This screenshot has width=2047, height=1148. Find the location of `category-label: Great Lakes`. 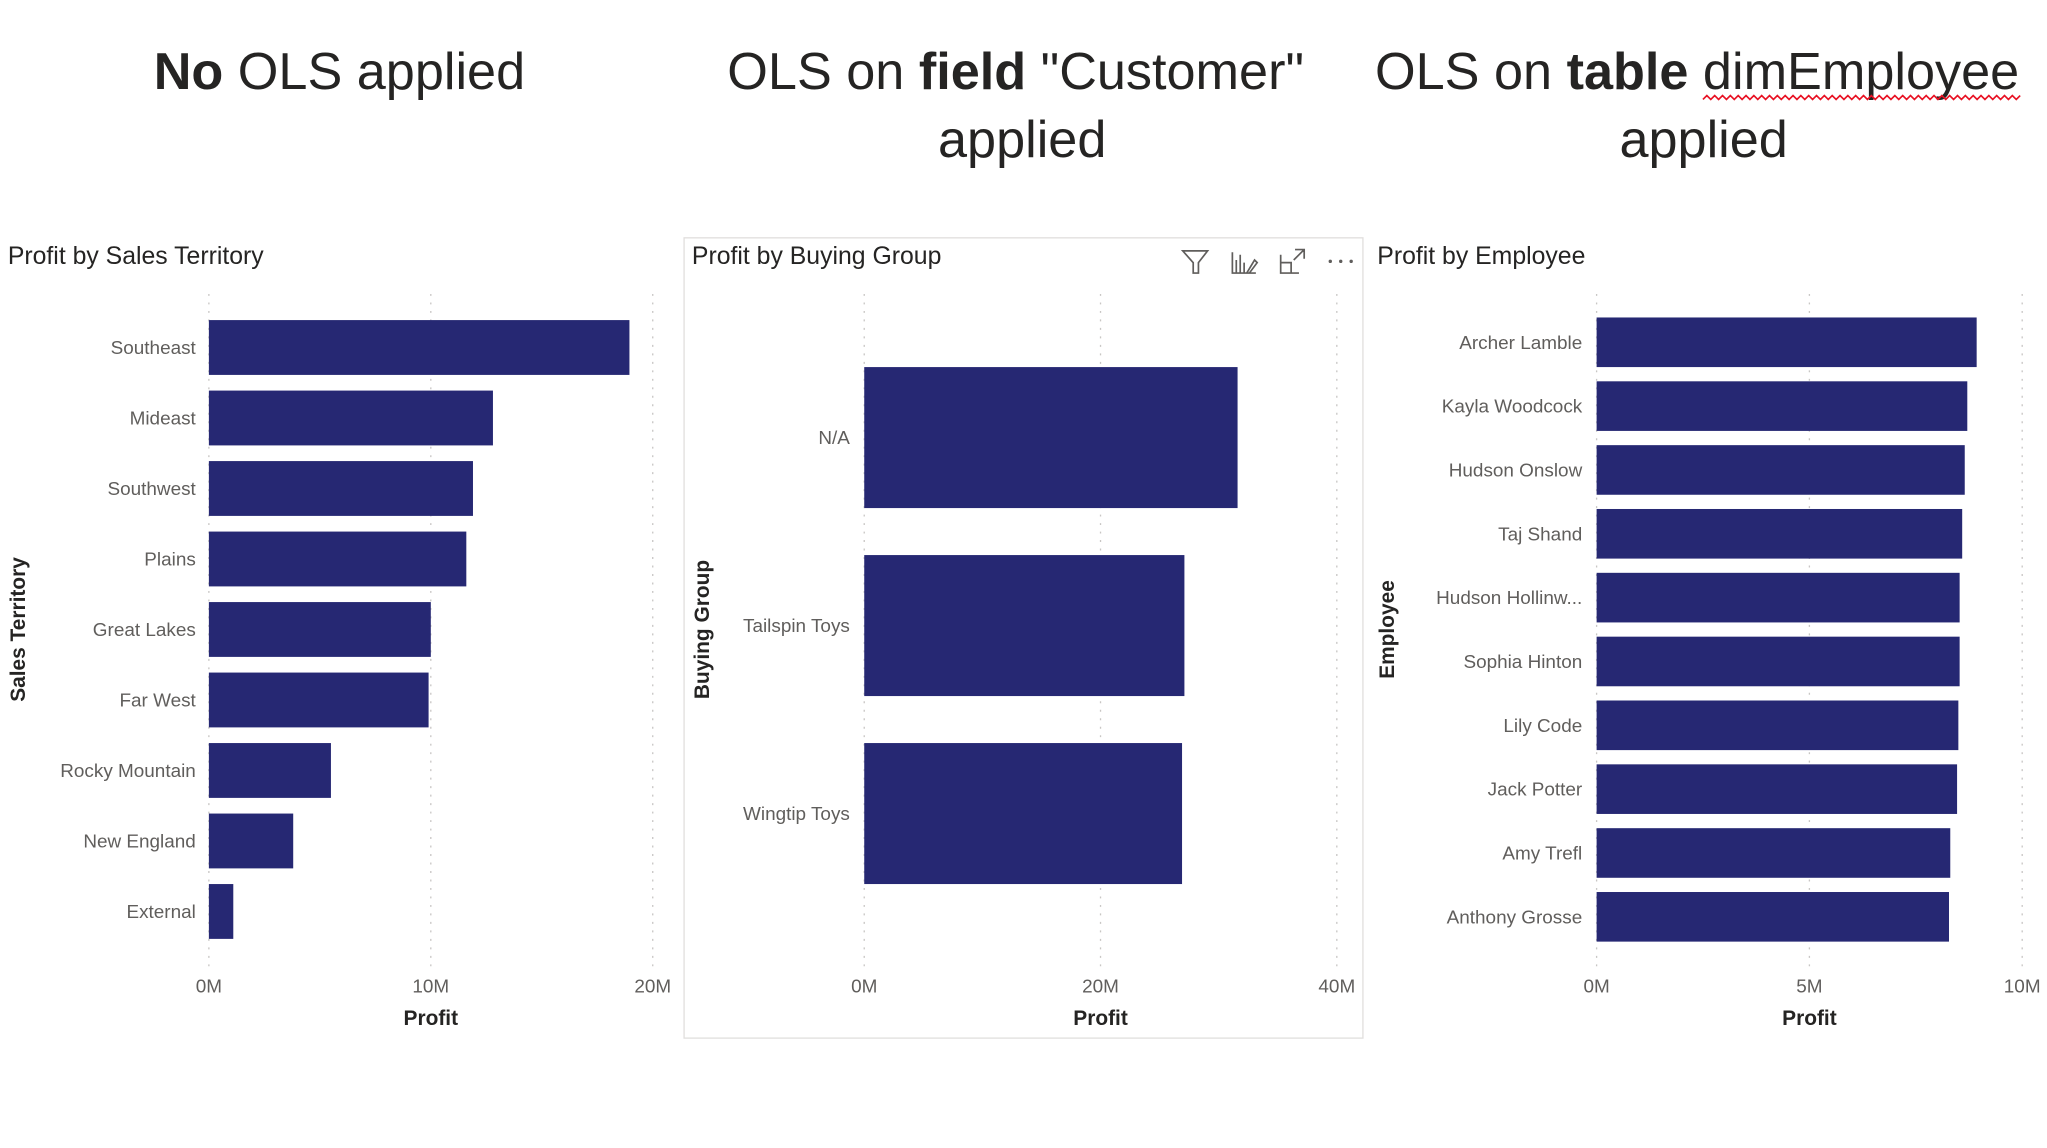

category-label: Great Lakes is located at coordinates (144, 630).